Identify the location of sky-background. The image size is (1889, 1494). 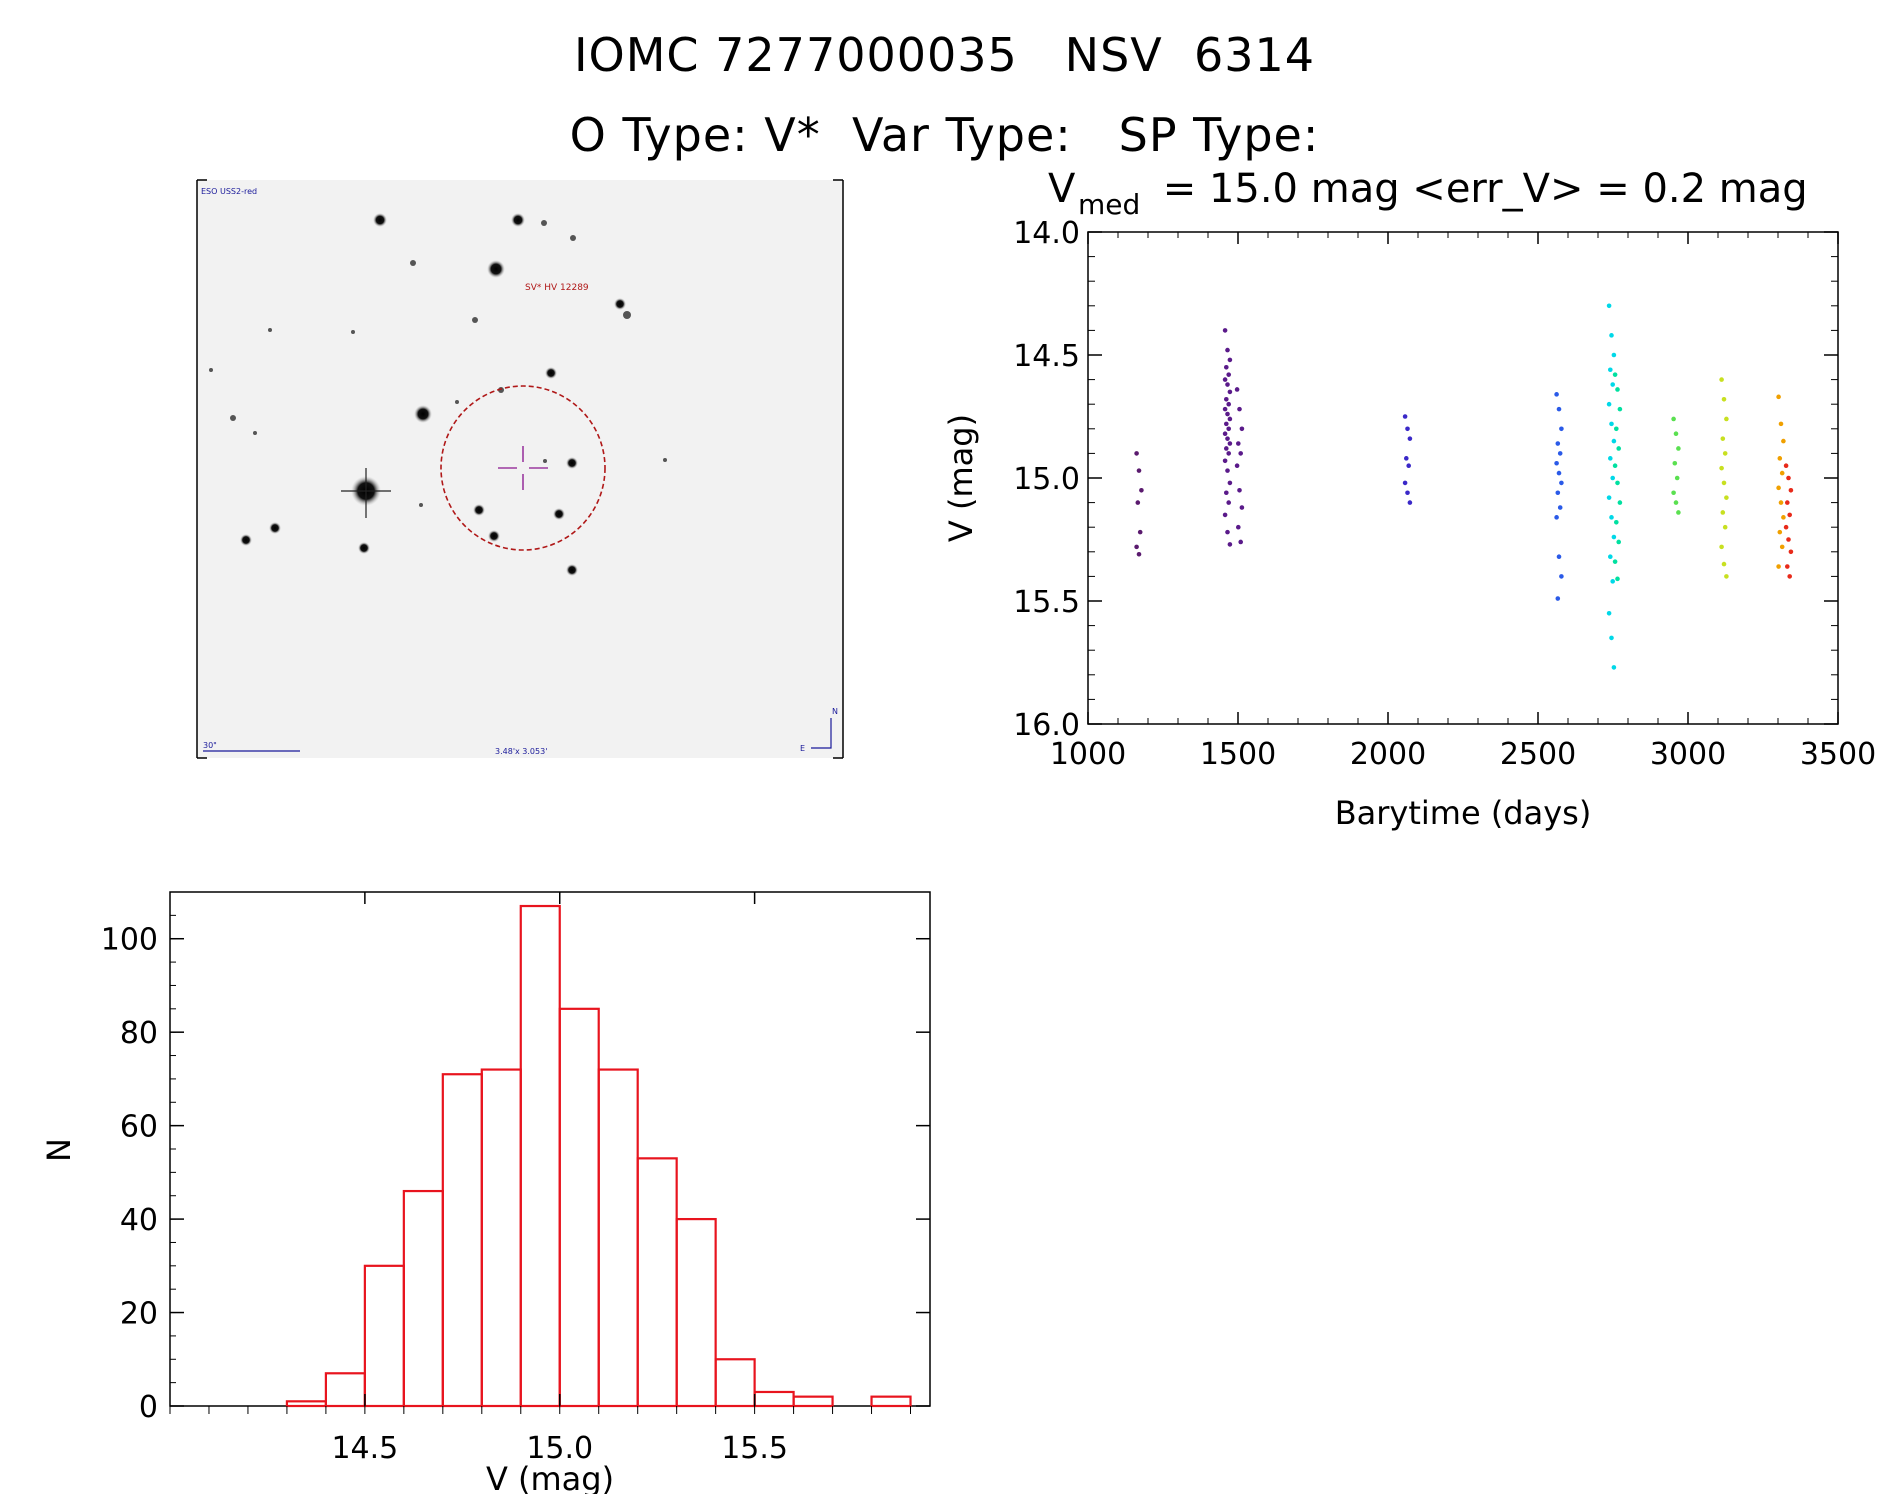
(520, 469).